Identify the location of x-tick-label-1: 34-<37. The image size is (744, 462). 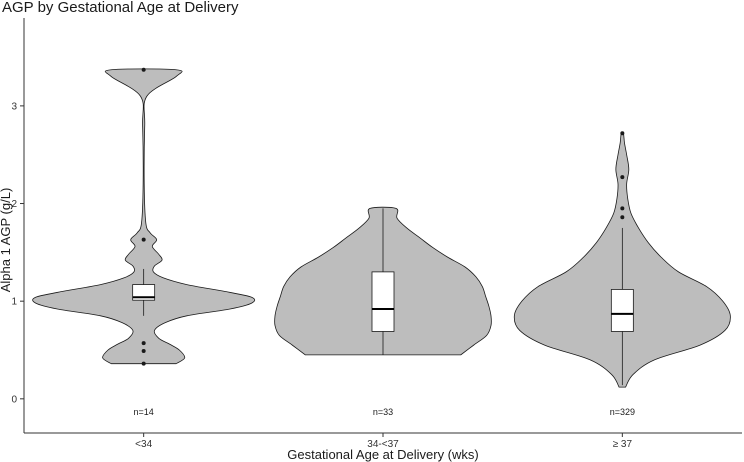
(383, 444).